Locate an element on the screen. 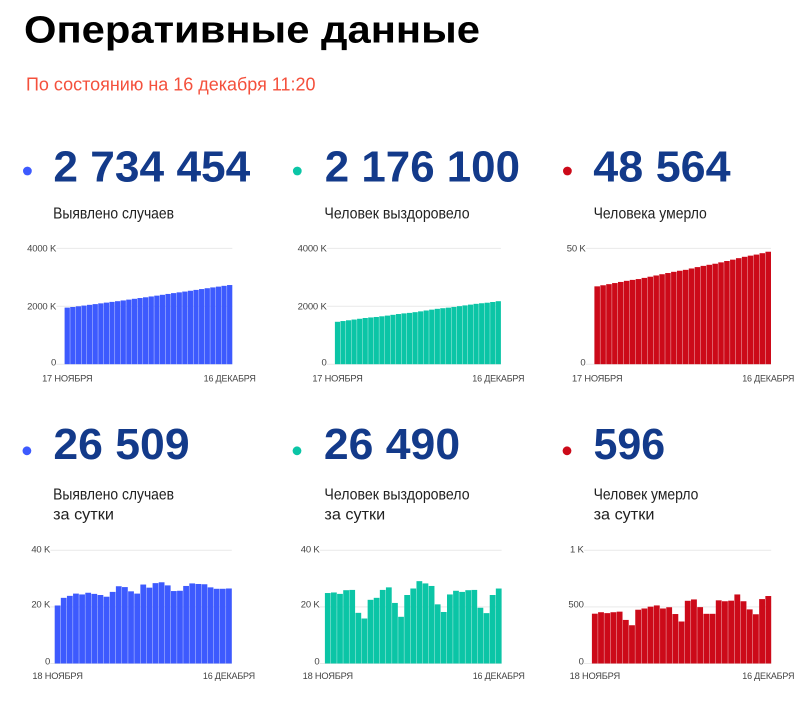 The width and height of the screenshot is (811, 701). svg-text: 2 734 454 is located at coordinates (151, 166).